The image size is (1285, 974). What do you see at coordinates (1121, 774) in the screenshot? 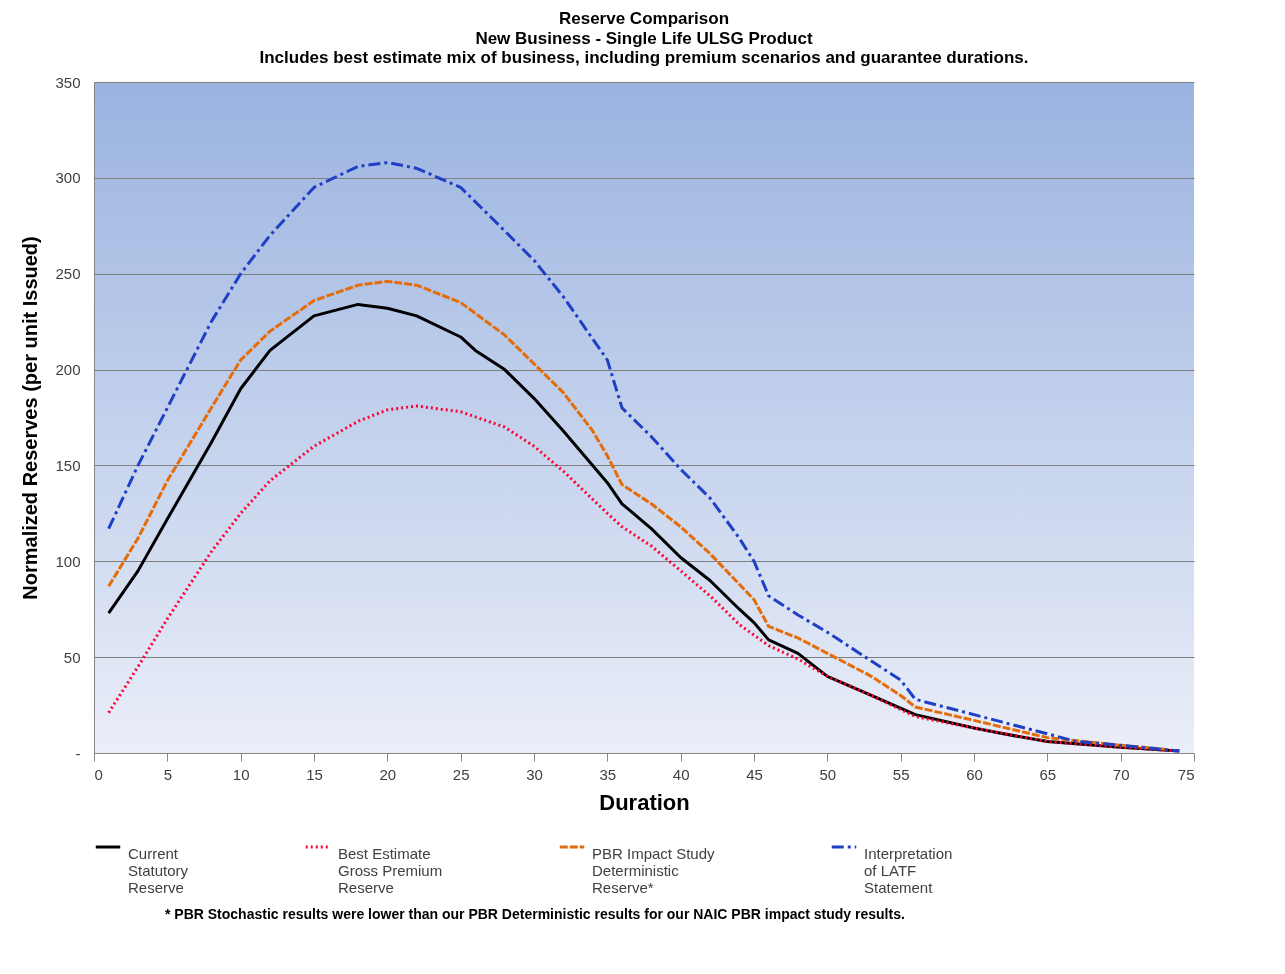
I see `x-tick-label: 70` at bounding box center [1121, 774].